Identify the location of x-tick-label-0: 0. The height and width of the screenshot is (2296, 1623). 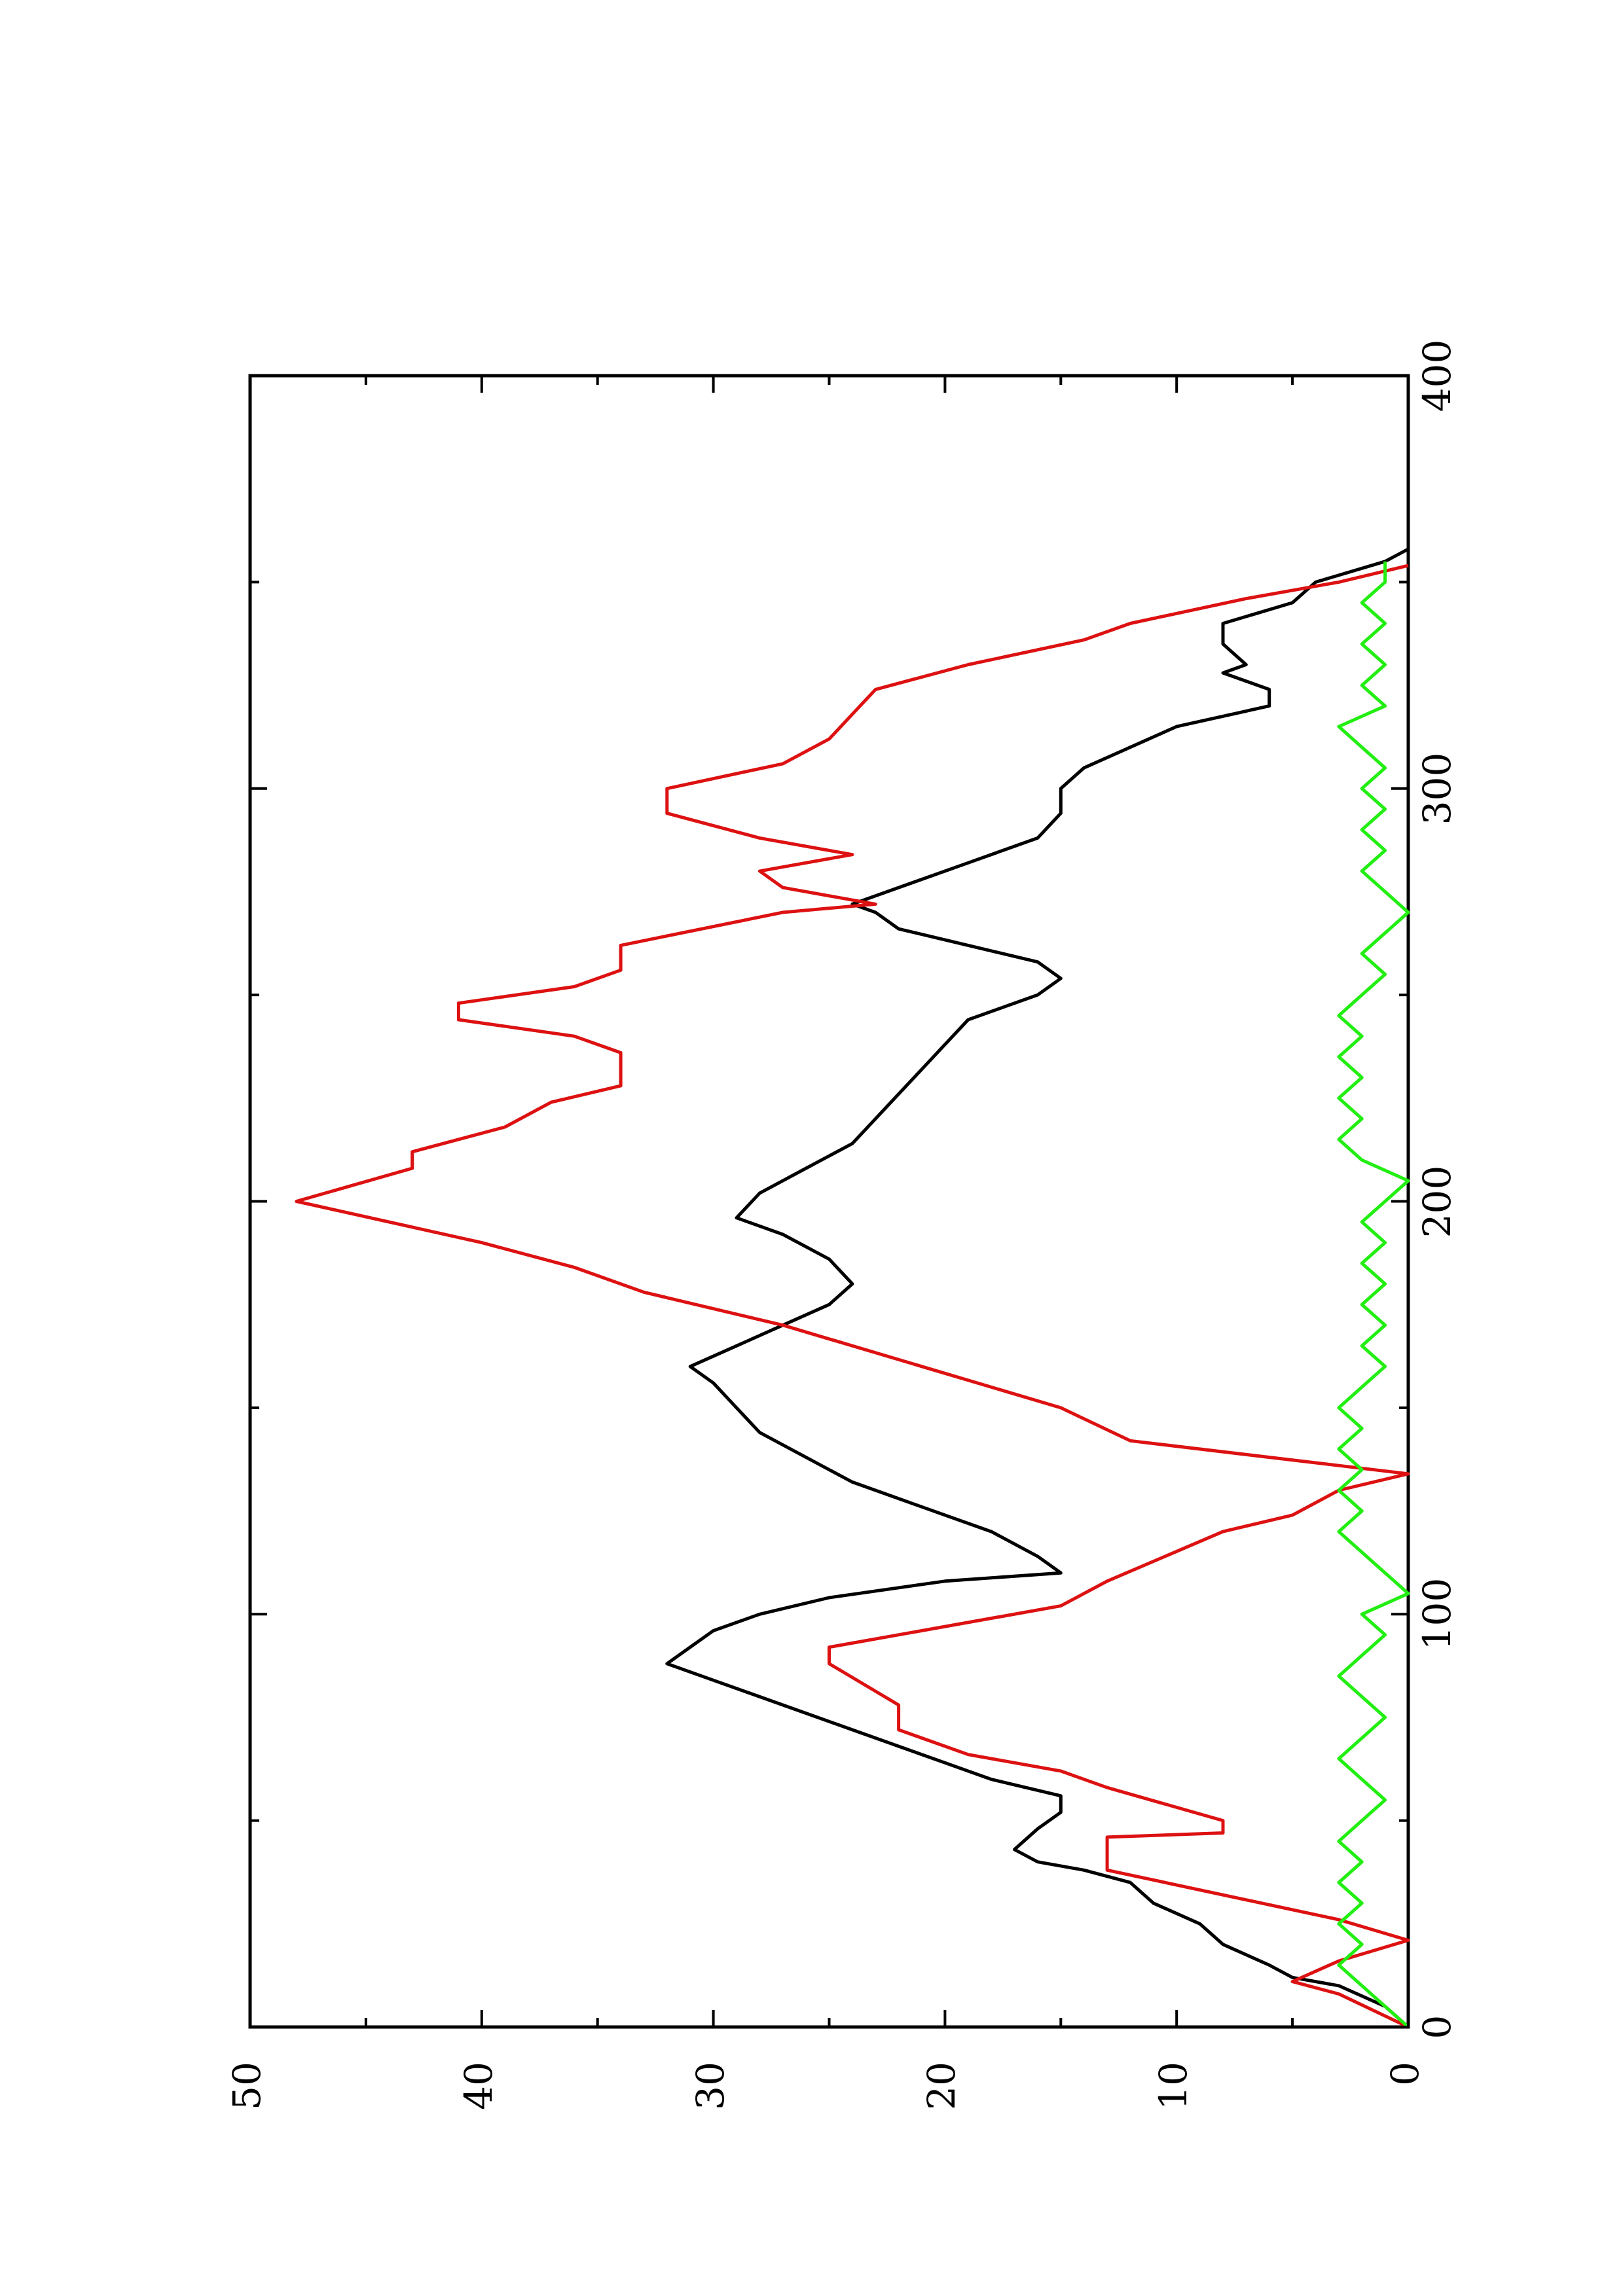
(1437, 2027).